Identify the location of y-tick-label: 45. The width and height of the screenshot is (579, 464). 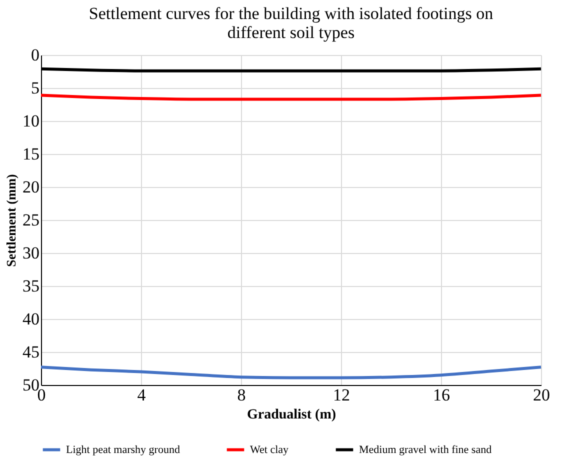
(31, 352).